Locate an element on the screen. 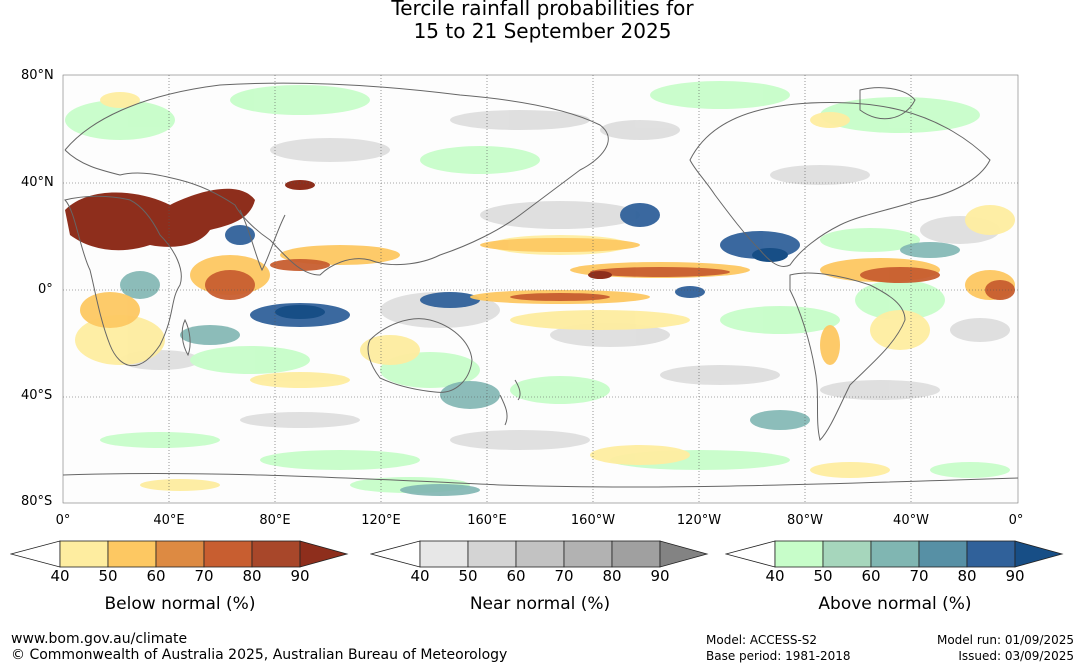 This screenshot has height=667, width=1085. colorbar-near-low-arrow is located at coordinates (395, 554).